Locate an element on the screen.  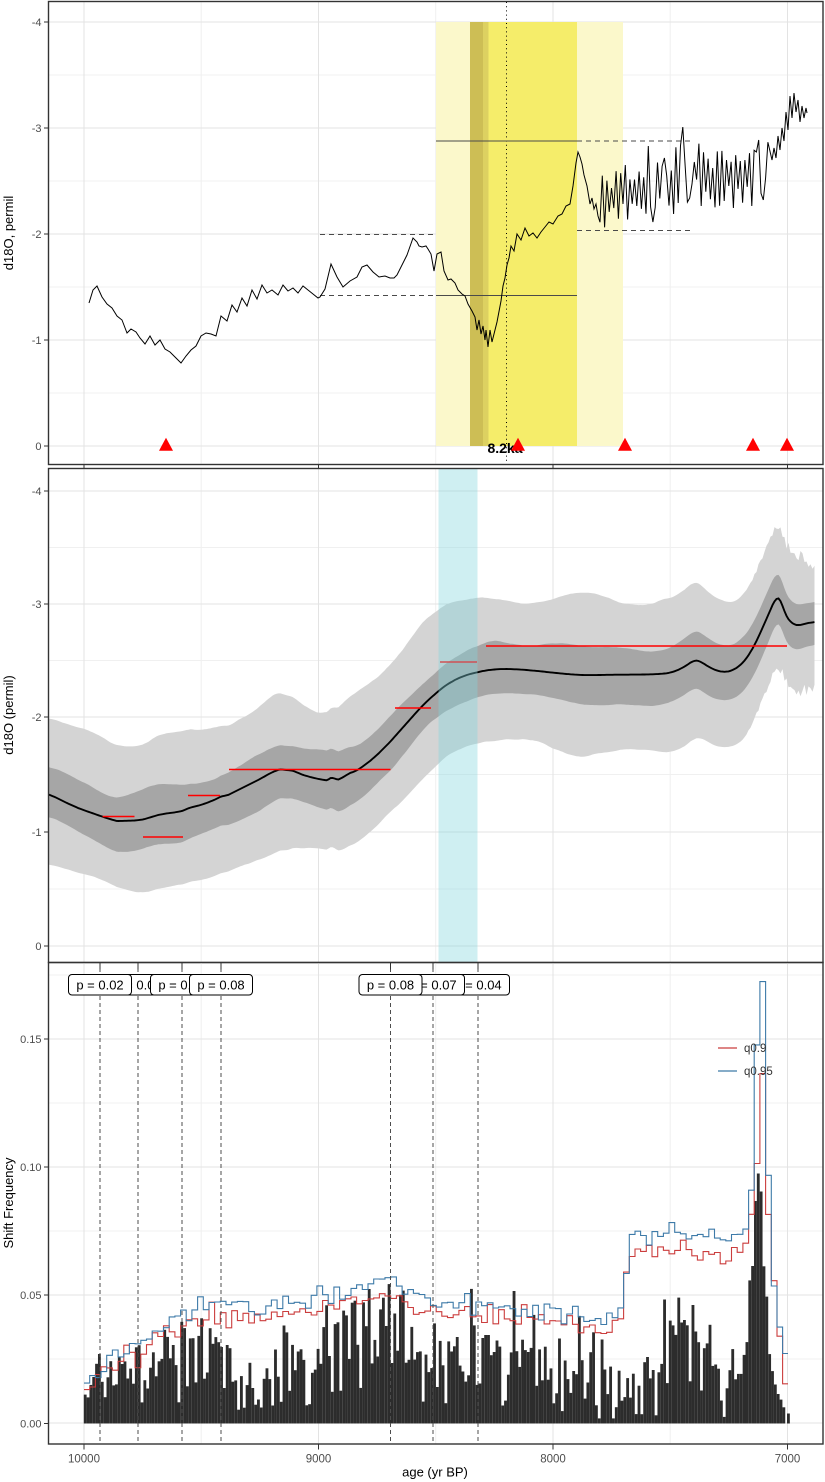
svg-text: d18O (permil) is located at coordinates (8, 714).